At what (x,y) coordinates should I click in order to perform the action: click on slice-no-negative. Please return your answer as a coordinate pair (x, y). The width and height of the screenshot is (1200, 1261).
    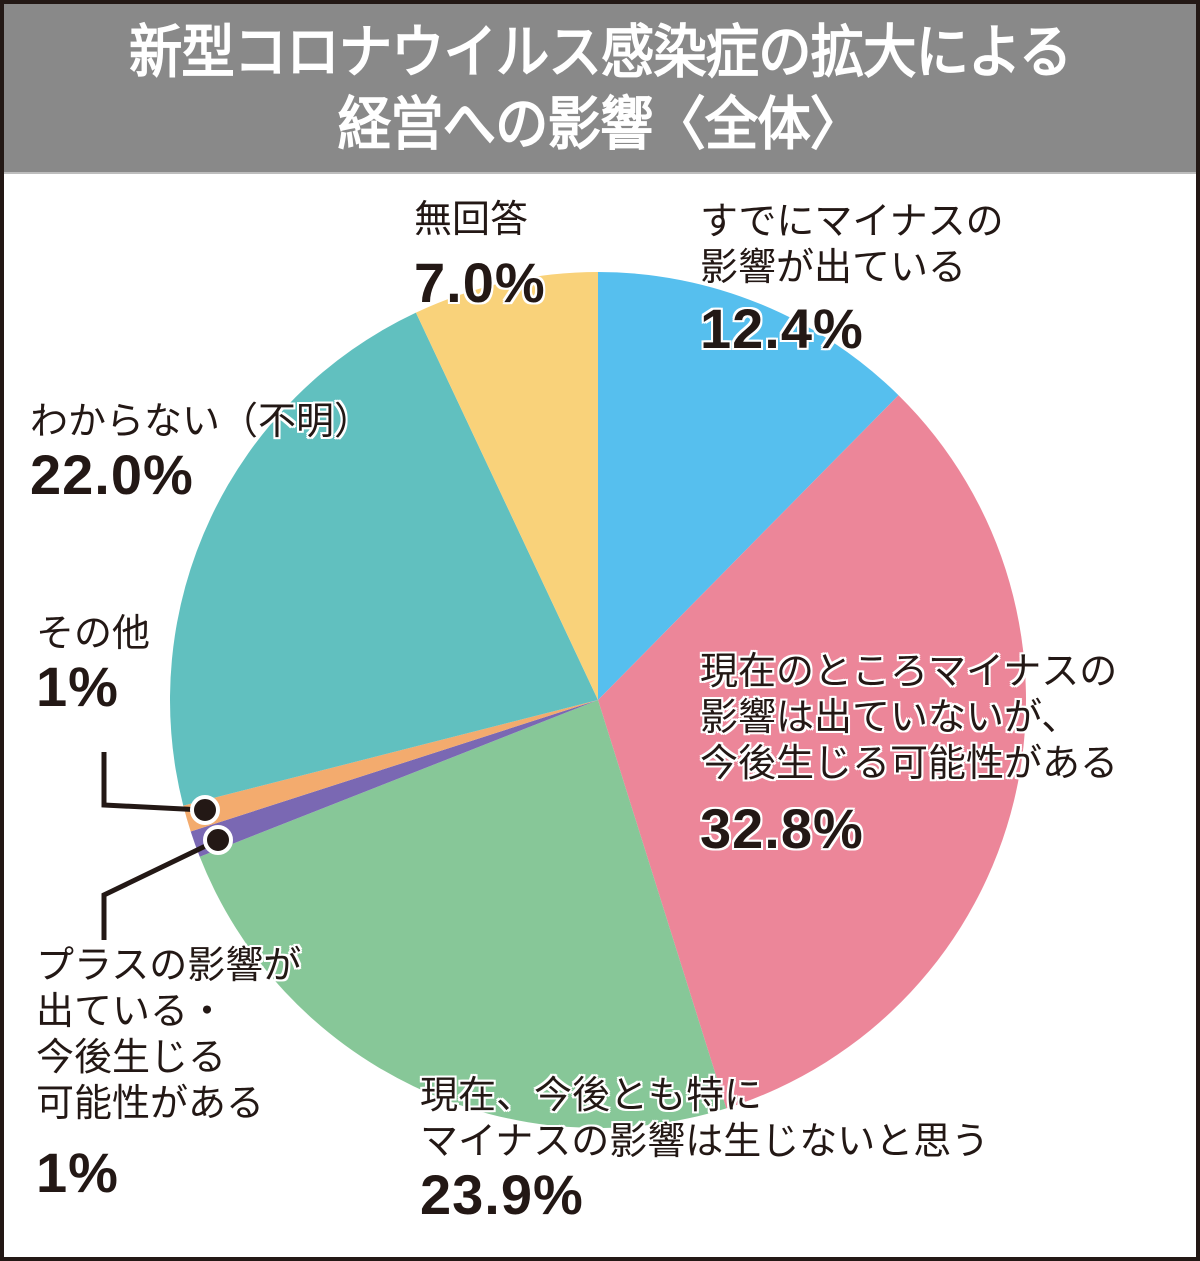
    Looking at the image, I should click on (463, 914).